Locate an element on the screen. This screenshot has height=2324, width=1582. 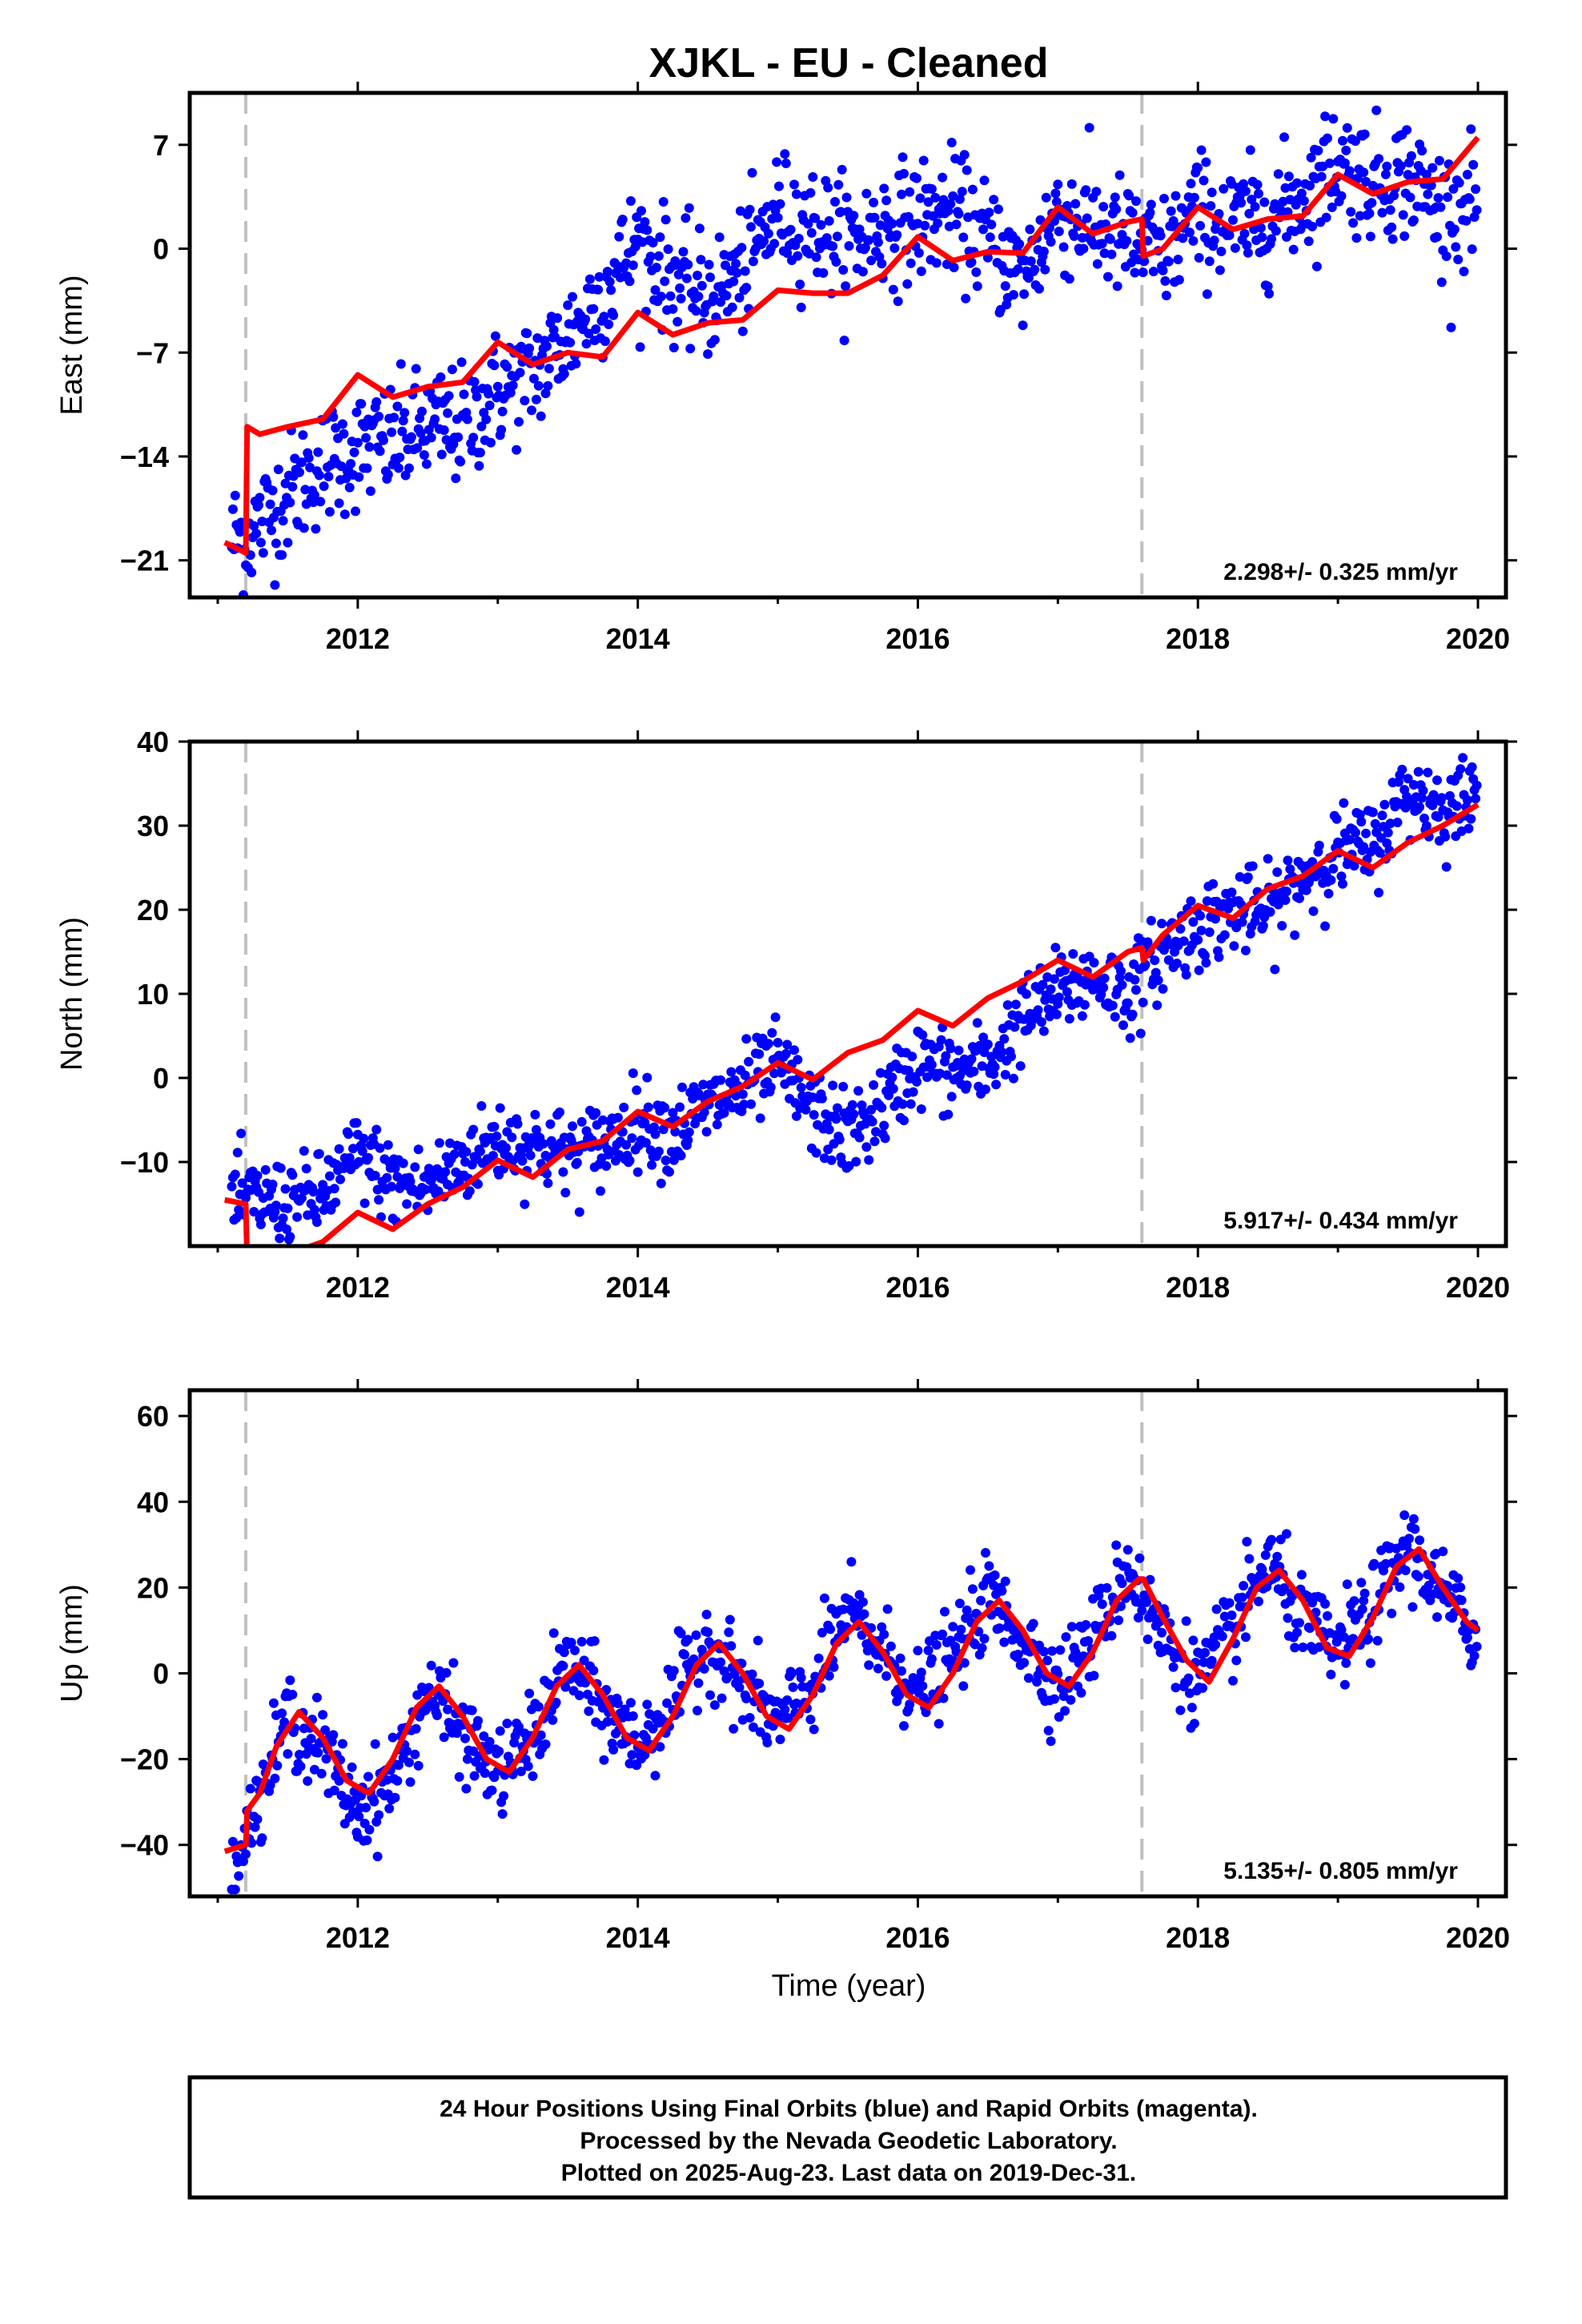
x-tick-label: 2012 is located at coordinates (358, 638).